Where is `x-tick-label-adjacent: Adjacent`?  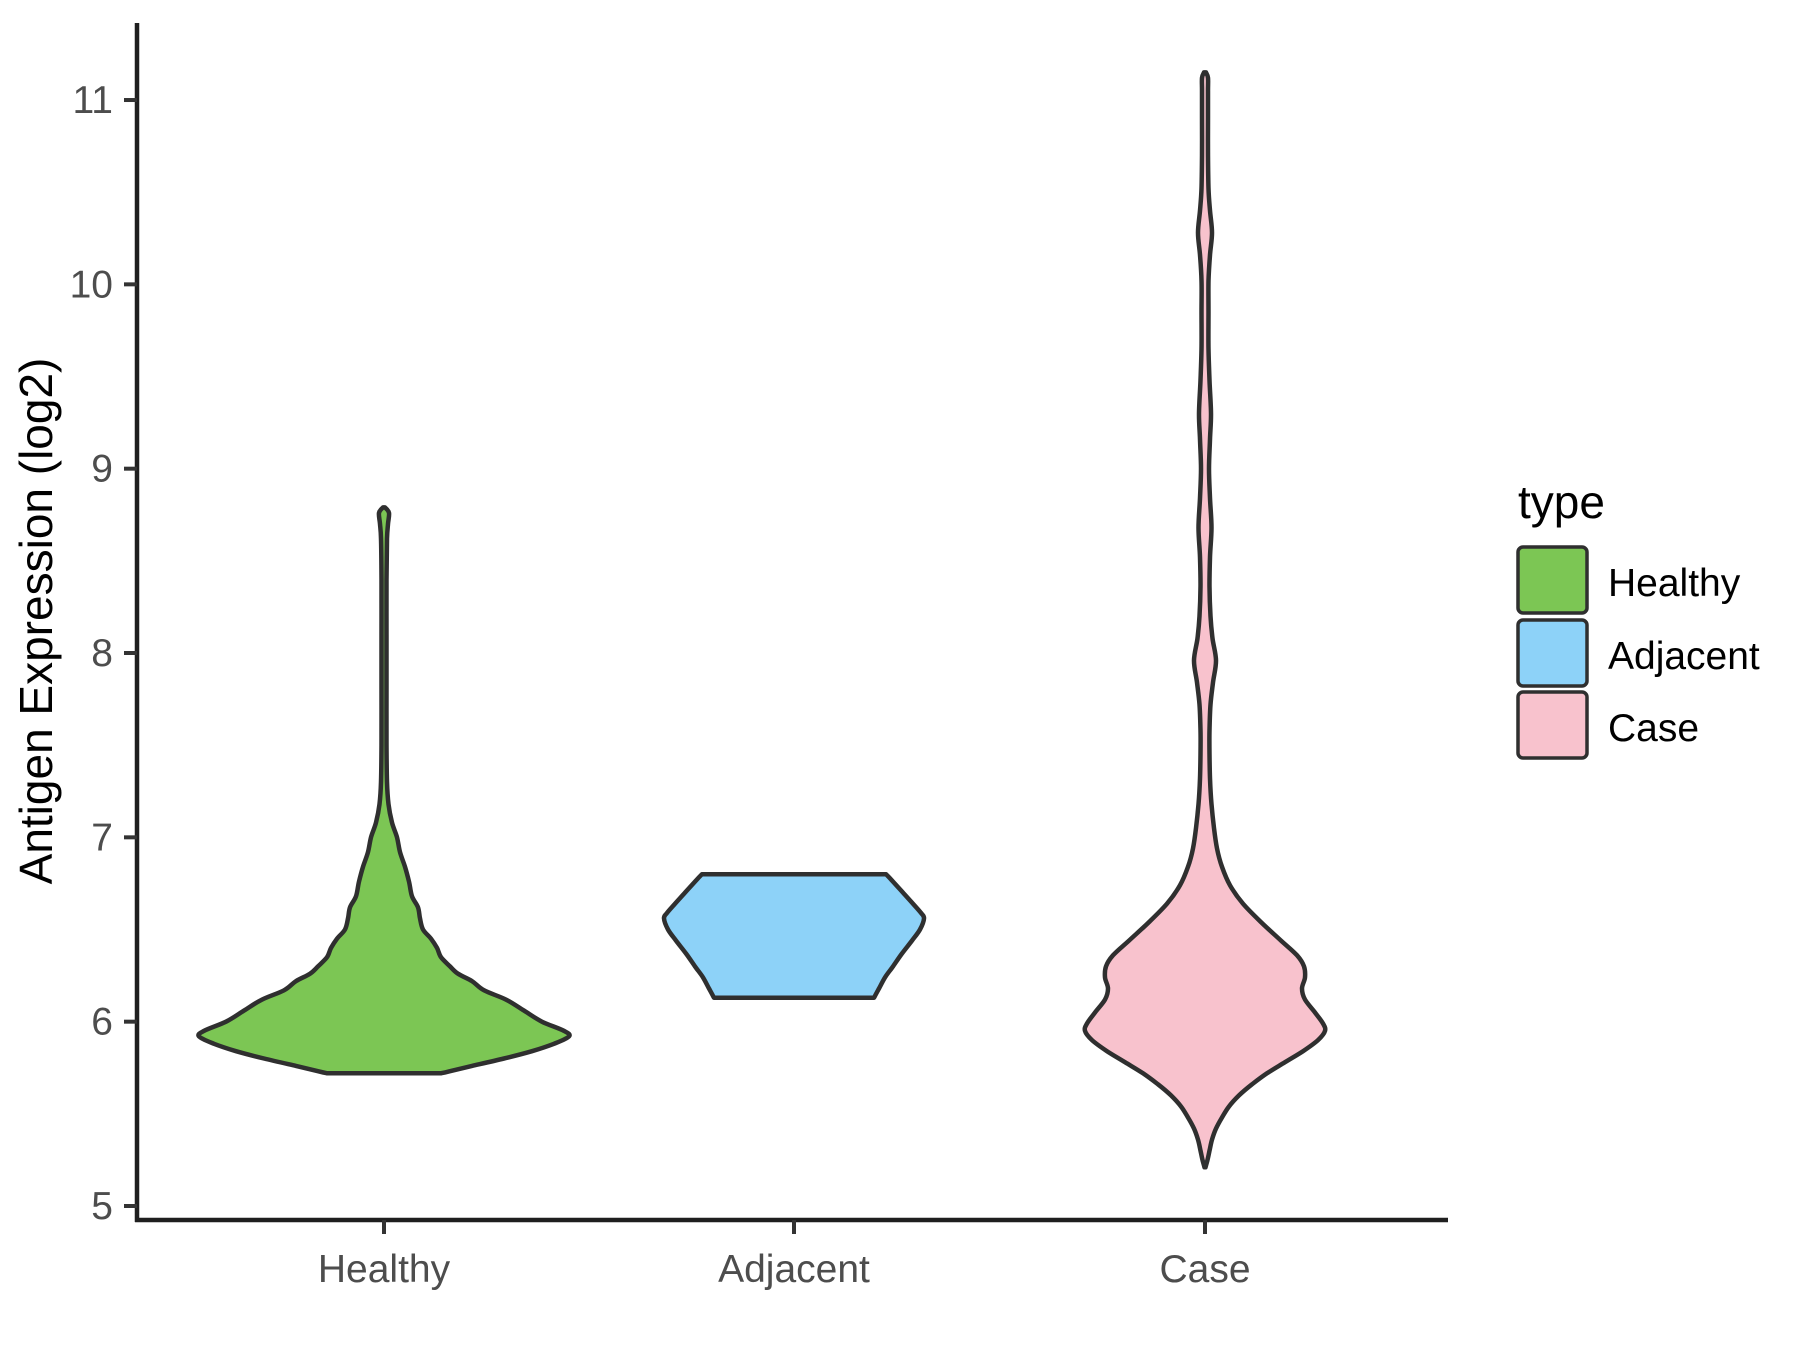
x-tick-label-adjacent: Adjacent is located at coordinates (794, 1269).